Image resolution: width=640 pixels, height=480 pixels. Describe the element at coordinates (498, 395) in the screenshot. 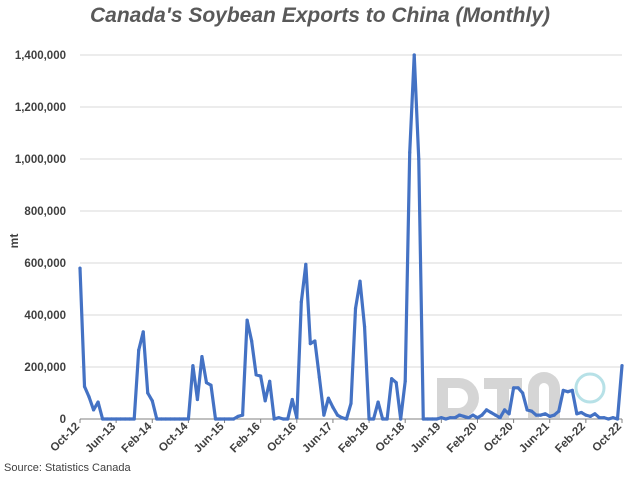

I see `watermark-letters` at that location.